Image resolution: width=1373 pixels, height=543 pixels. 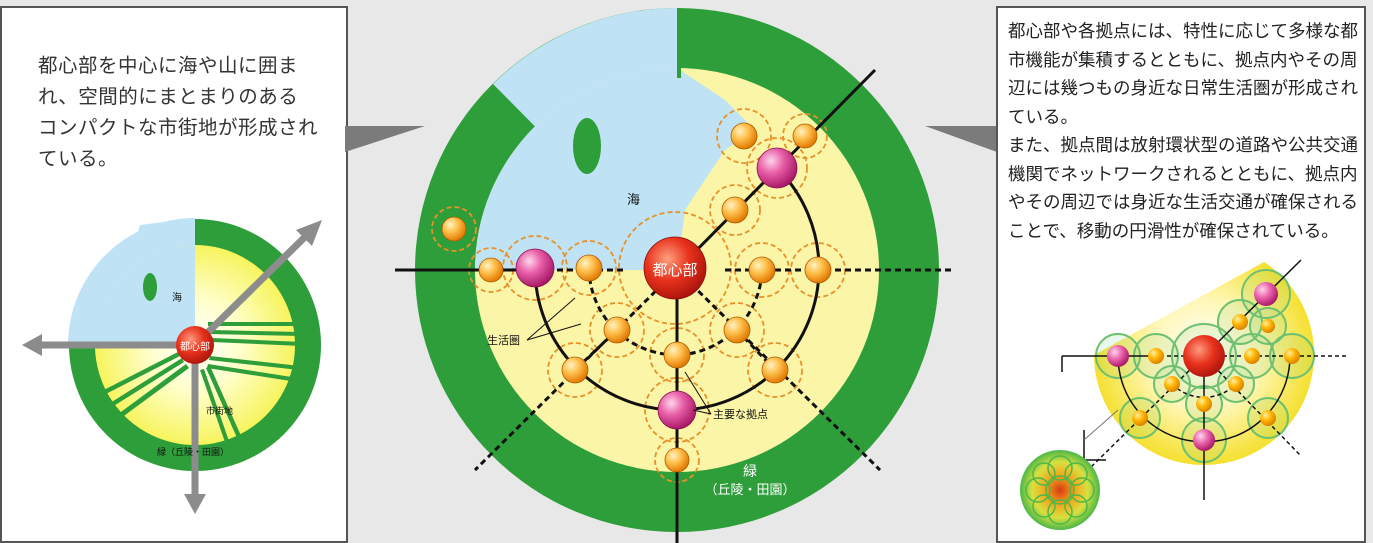 What do you see at coordinates (503, 340) in the screenshot?
I see `life-sphere-label: 生活圏` at bounding box center [503, 340].